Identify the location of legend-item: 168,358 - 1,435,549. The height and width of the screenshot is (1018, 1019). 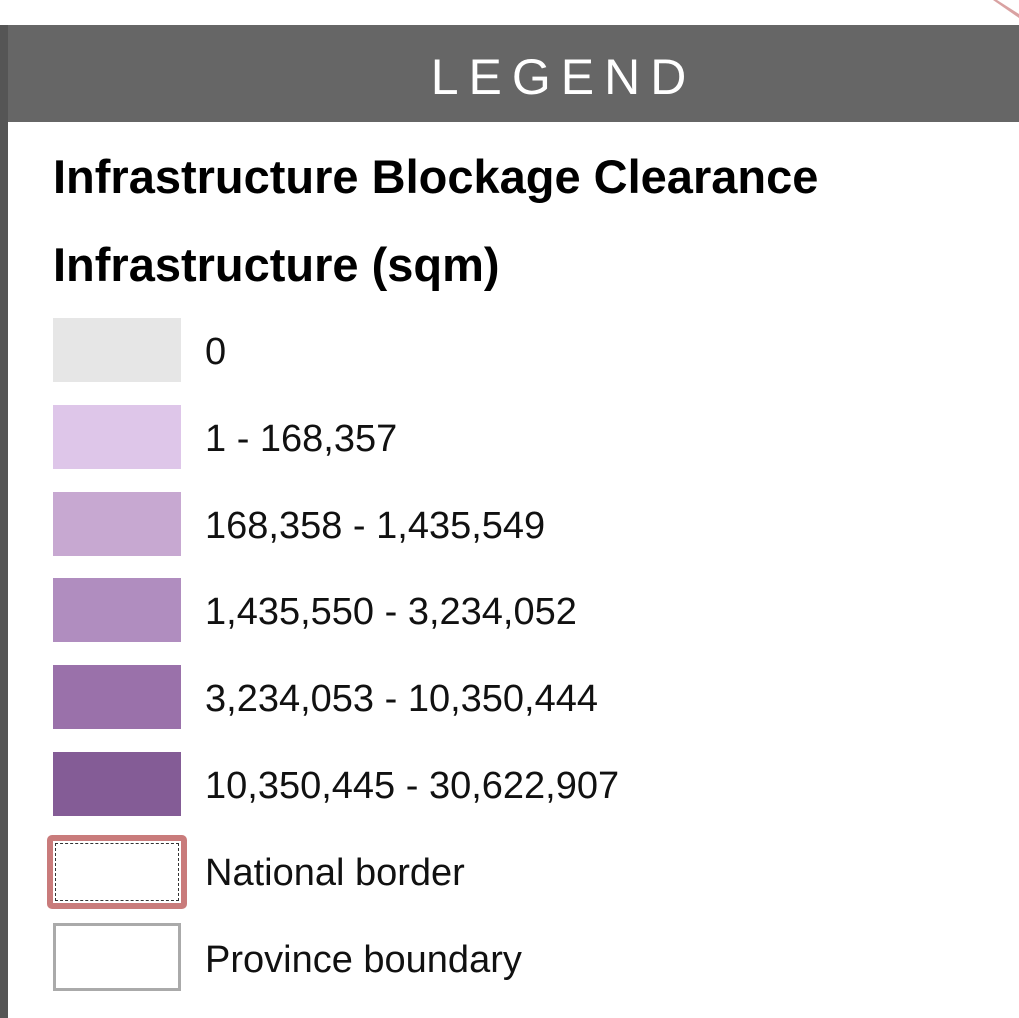
(533, 523).